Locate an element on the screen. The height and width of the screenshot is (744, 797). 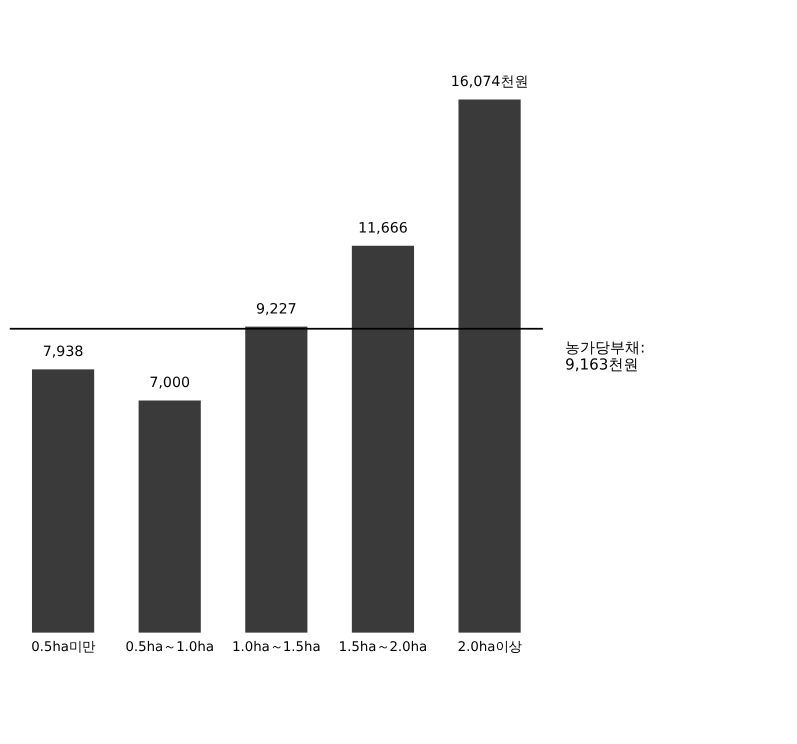
ref-line-label: 농가당부채: 9,163천원 is located at coordinates (605, 356).